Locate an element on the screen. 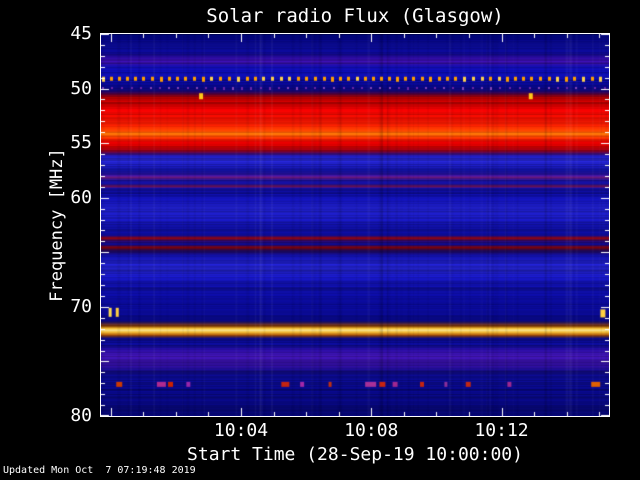 The width and height of the screenshot is (640, 480). y-tick-label: 50 is located at coordinates (81, 88).